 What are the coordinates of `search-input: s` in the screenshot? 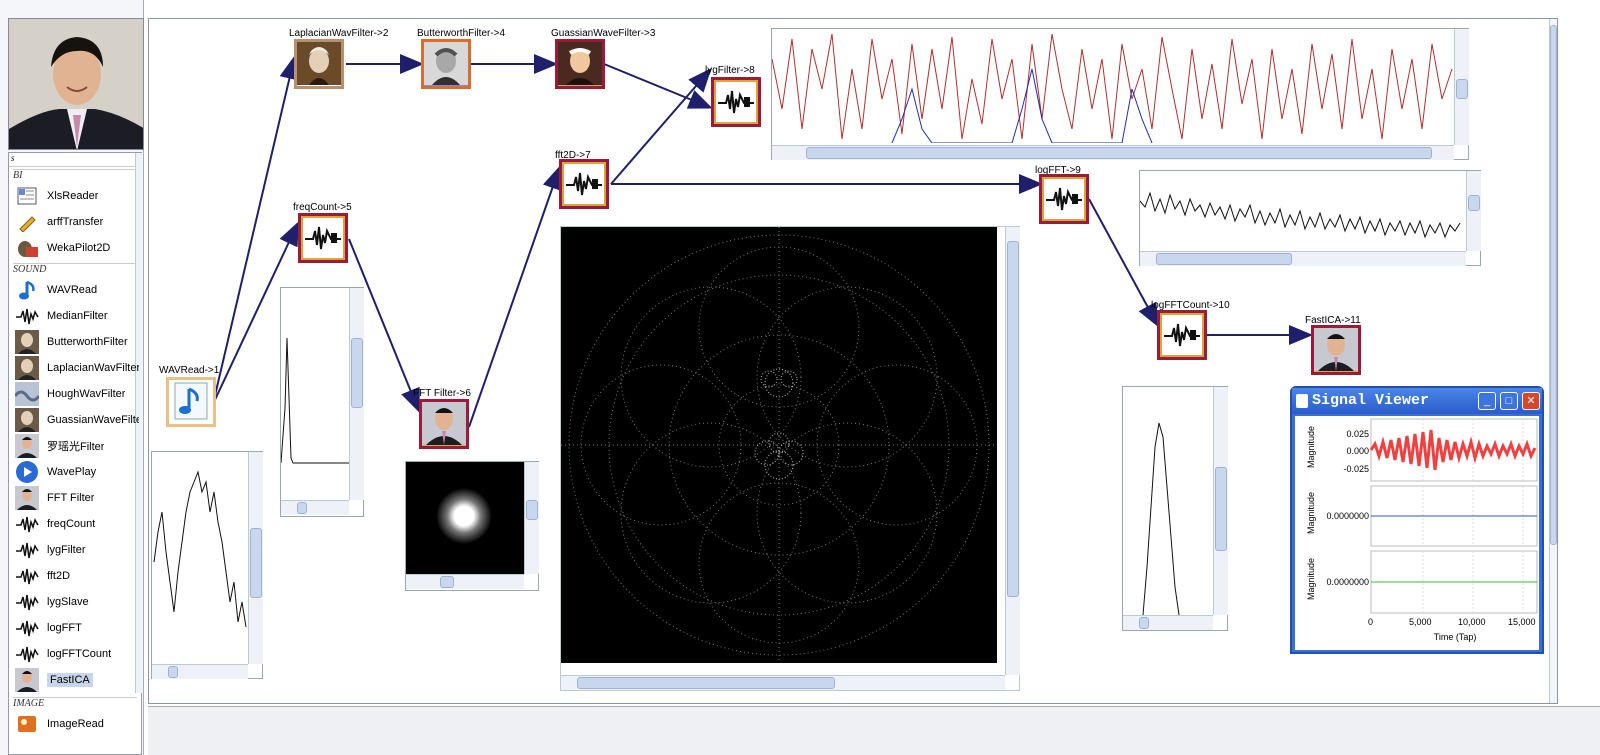 It's located at (72, 160).